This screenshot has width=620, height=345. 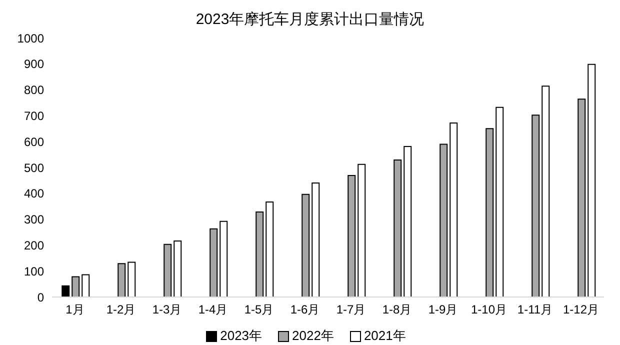 I want to click on x-tick-label: 1-12月, so click(x=581, y=309).